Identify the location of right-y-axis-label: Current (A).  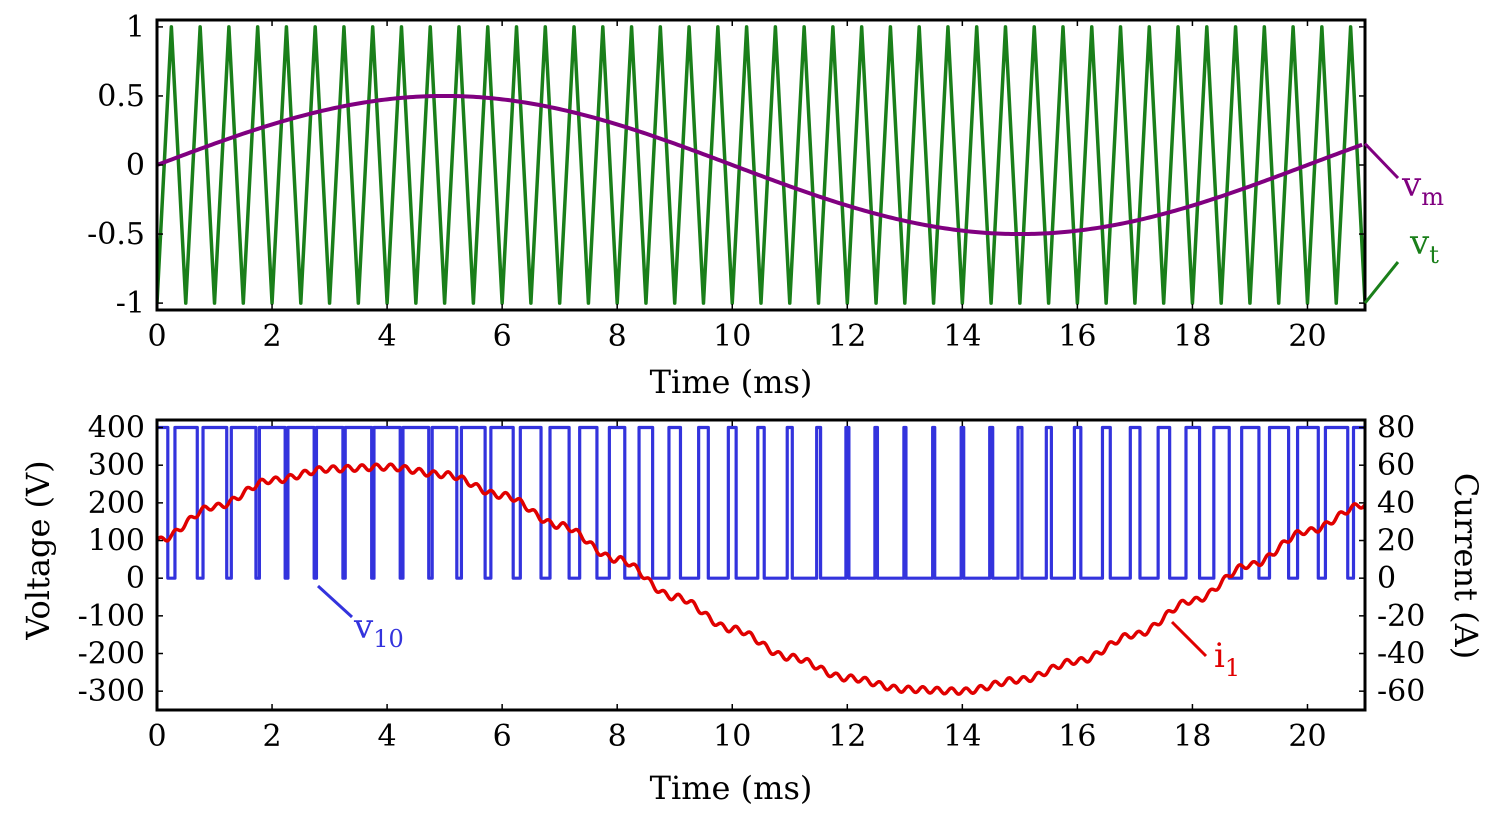
(1466, 566).